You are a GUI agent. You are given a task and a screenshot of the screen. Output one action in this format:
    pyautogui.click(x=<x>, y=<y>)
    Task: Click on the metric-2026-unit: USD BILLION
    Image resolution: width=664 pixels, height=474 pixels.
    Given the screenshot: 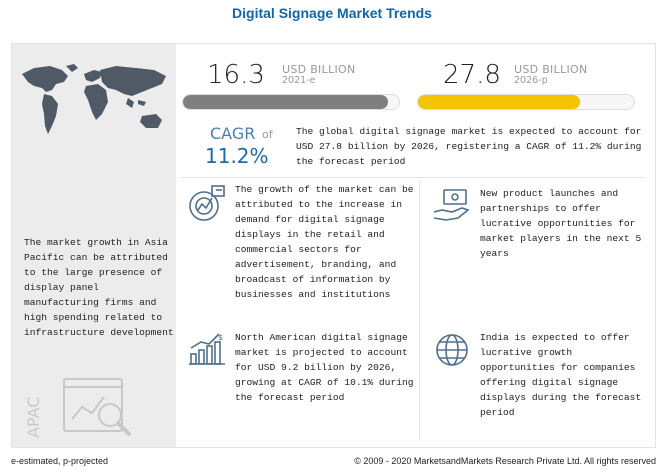 What is the action you would take?
    pyautogui.click(x=551, y=69)
    